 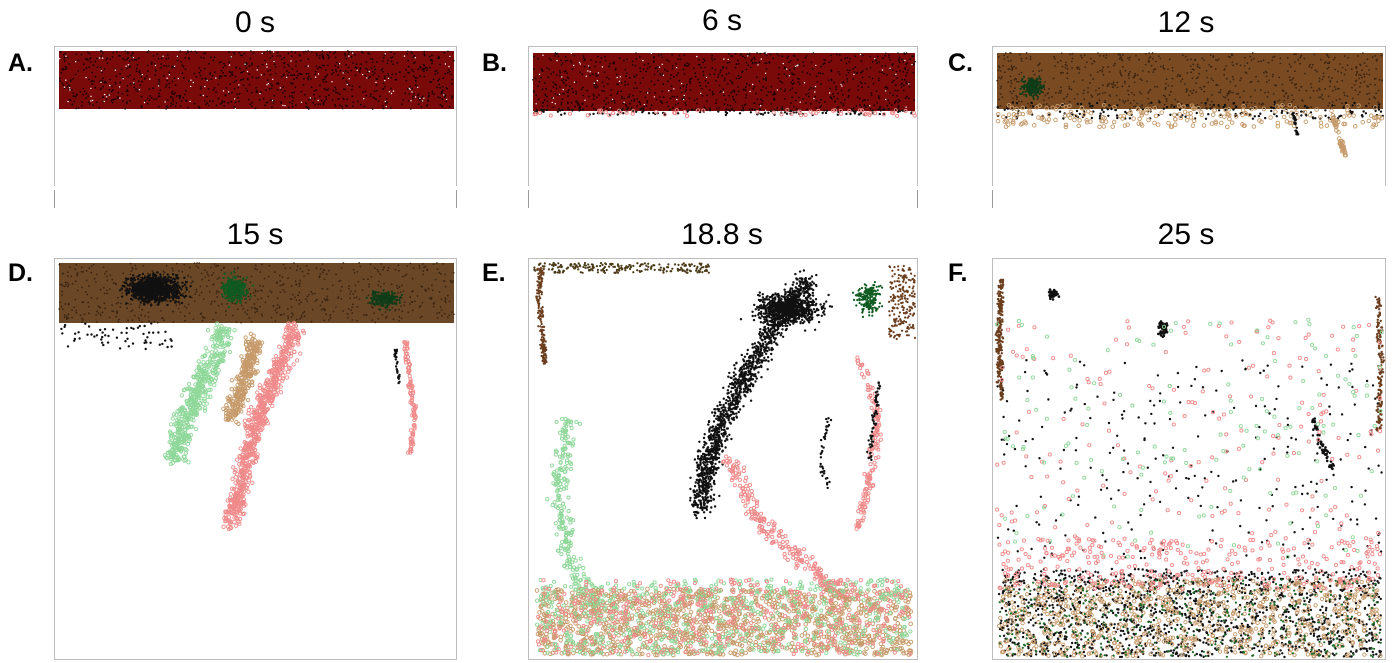 I want to click on panel-a-label: A., so click(x=20, y=63).